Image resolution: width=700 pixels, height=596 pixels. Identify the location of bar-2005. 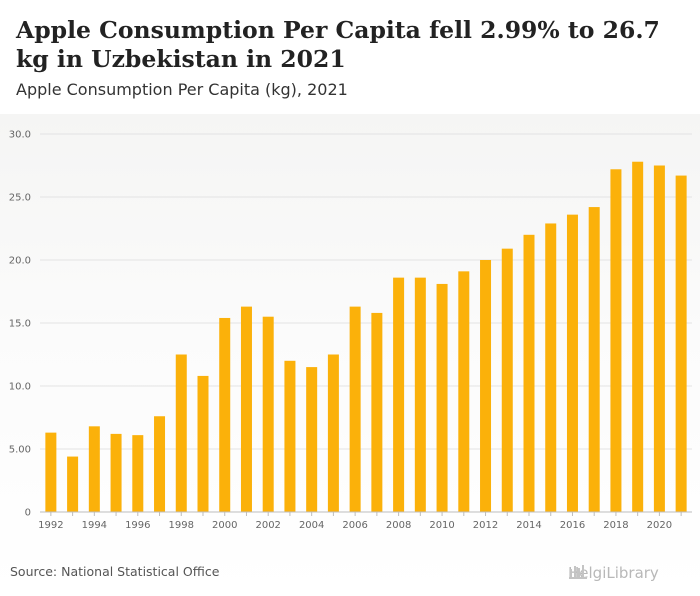
(333, 433).